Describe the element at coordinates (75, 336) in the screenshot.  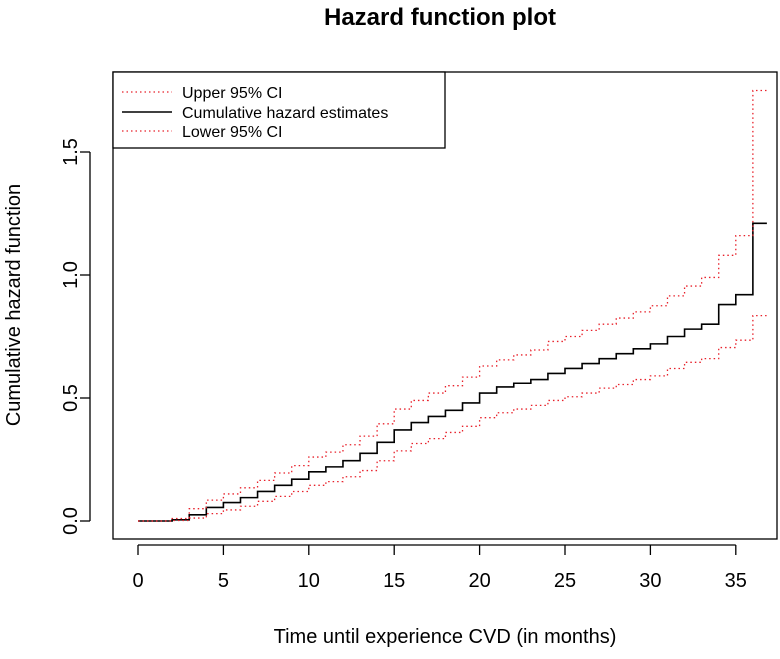
I see `y-axis: 0.0 0.5 1.0 1.5` at that location.